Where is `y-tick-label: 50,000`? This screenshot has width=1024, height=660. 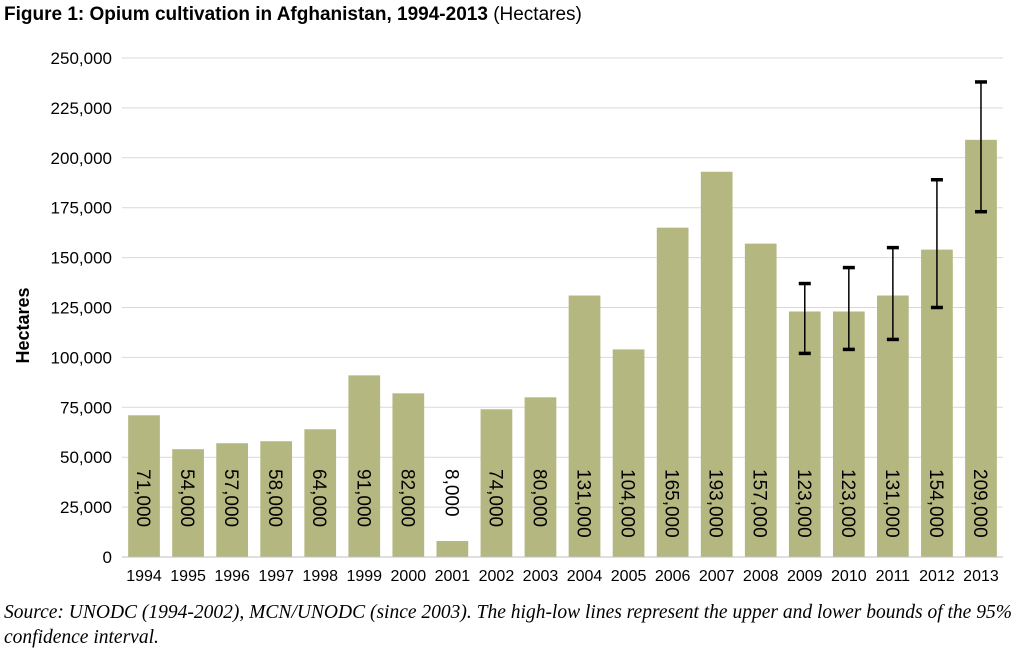
y-tick-label: 50,000 is located at coordinates (86, 457).